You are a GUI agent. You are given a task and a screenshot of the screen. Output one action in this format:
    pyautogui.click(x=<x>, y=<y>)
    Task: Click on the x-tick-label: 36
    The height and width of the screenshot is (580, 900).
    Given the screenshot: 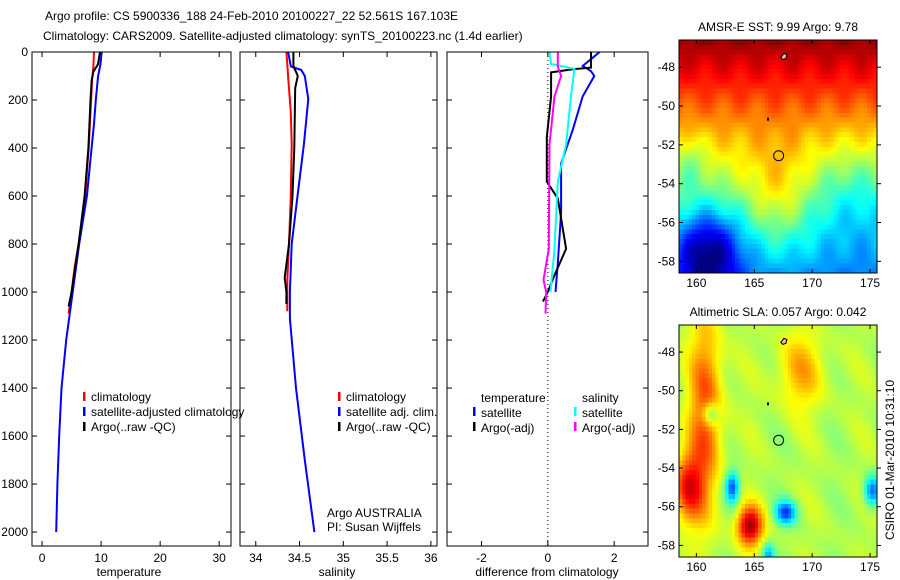 What is the action you would take?
    pyautogui.click(x=431, y=558)
    